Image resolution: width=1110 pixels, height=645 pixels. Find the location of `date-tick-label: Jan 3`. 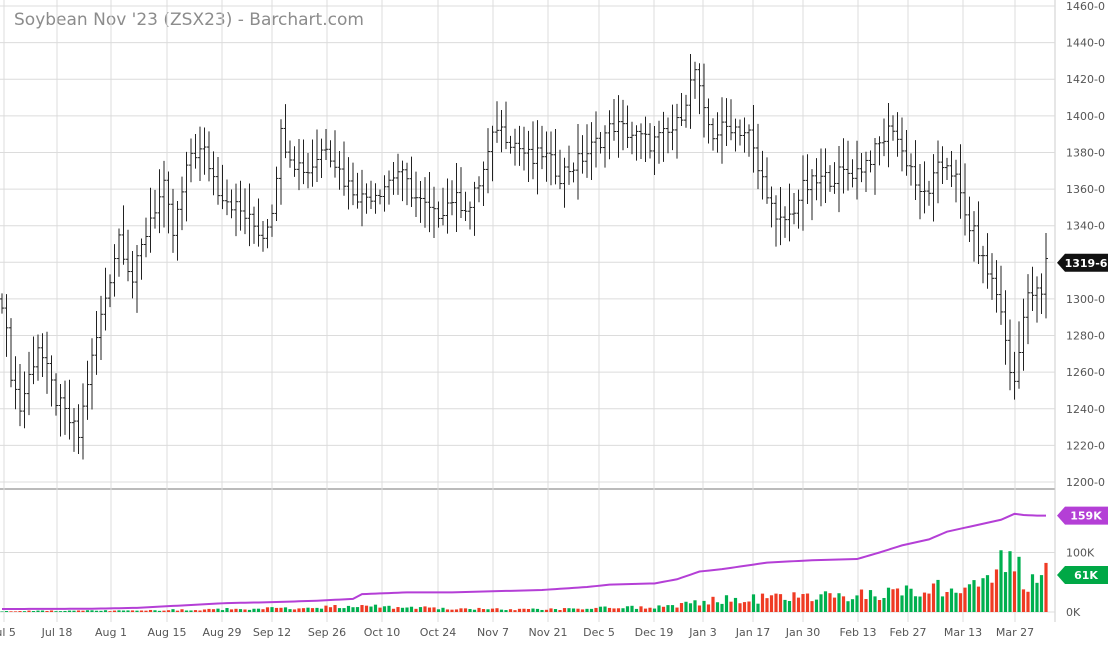

date-tick-label: Jan 3 is located at coordinates (702, 632).